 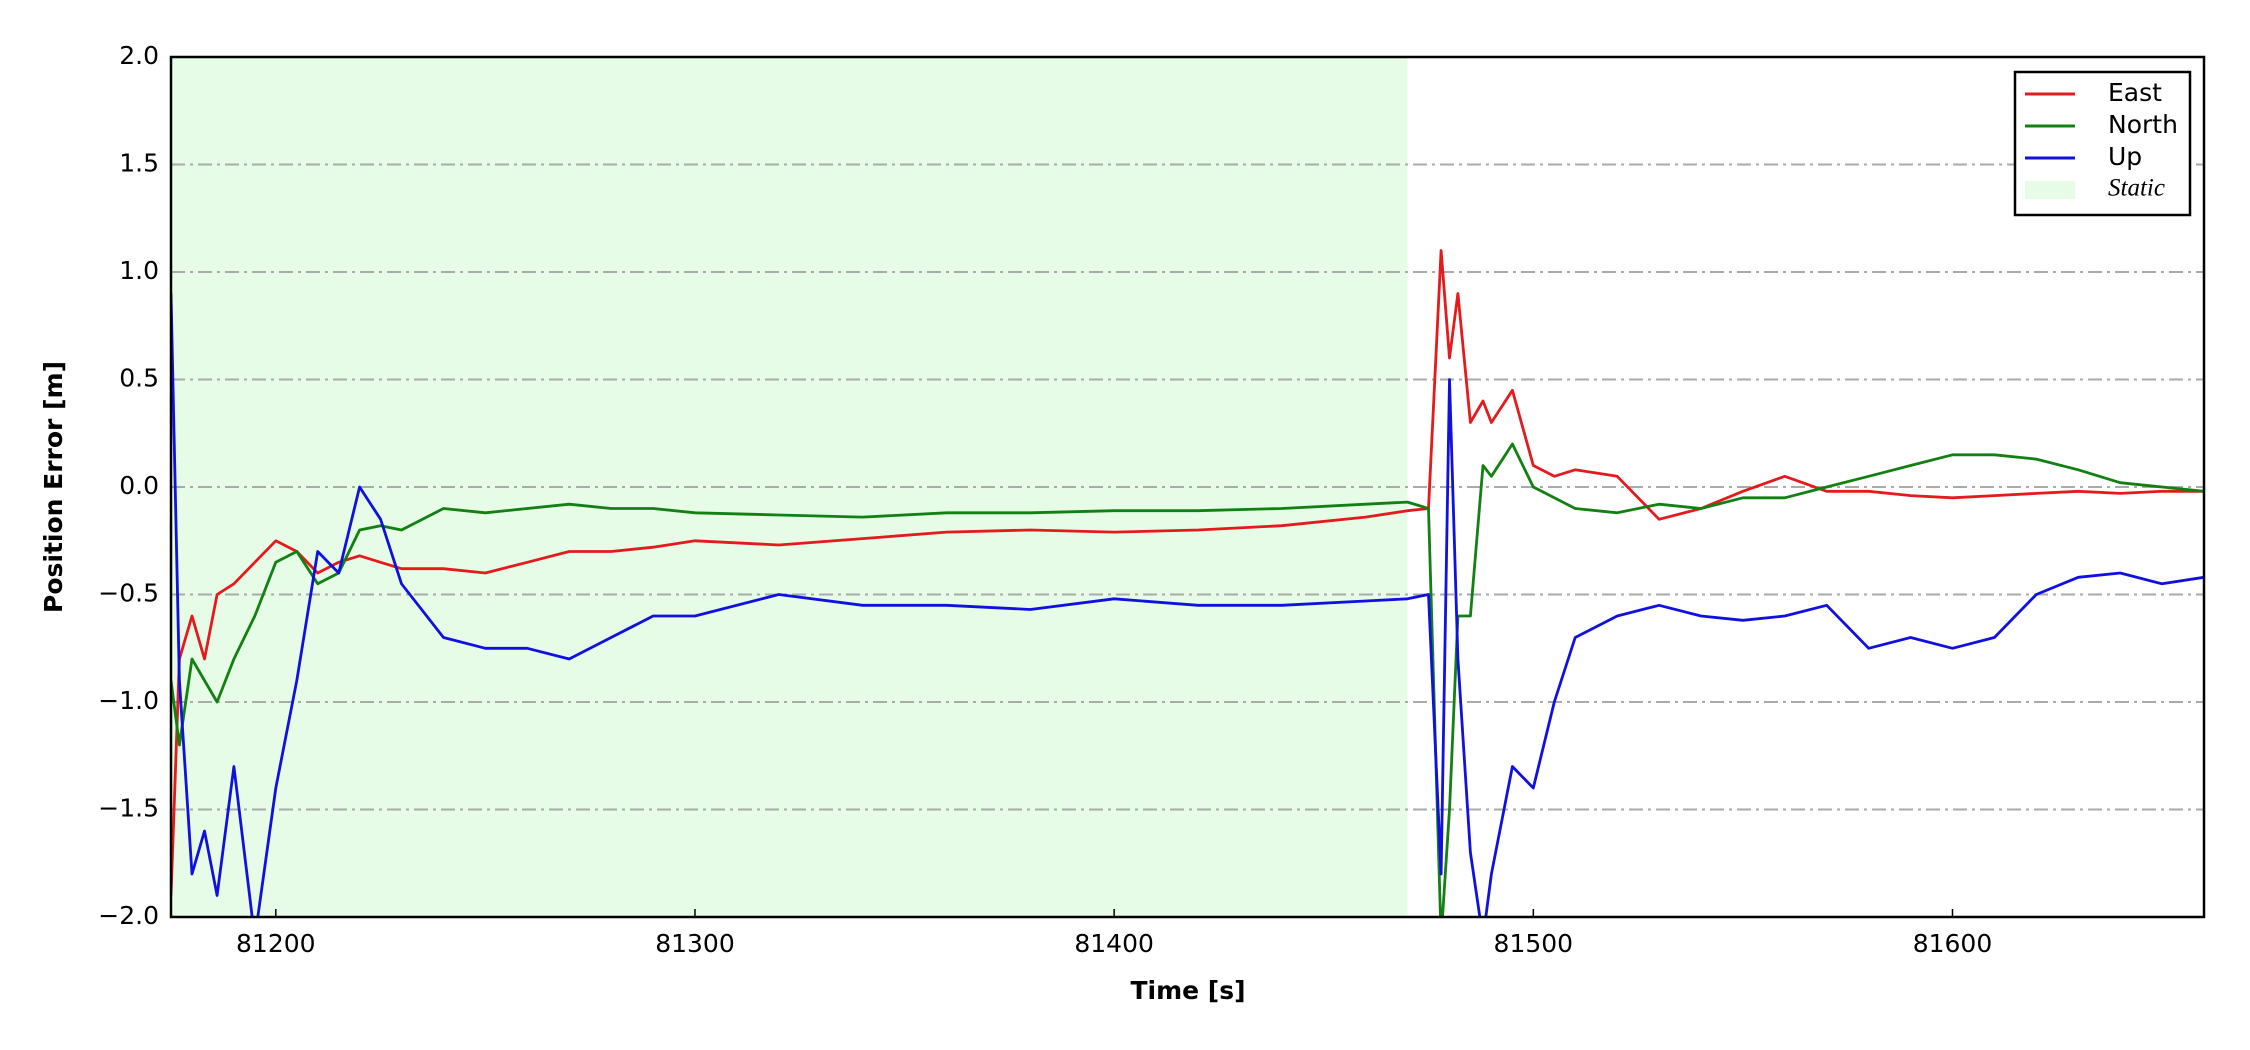 What do you see at coordinates (2136, 188) in the screenshot?
I see `legend-label: Static` at bounding box center [2136, 188].